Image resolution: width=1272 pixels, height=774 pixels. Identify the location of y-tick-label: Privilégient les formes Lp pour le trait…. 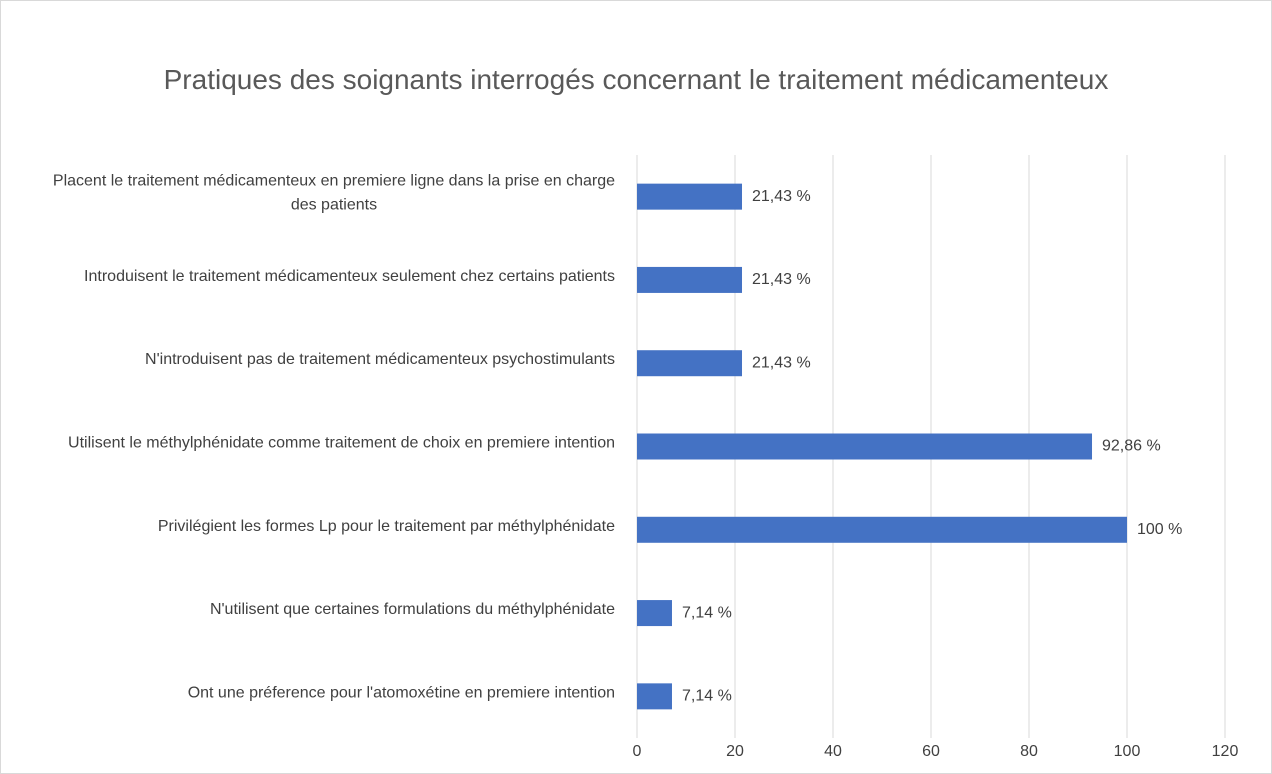
(386, 526).